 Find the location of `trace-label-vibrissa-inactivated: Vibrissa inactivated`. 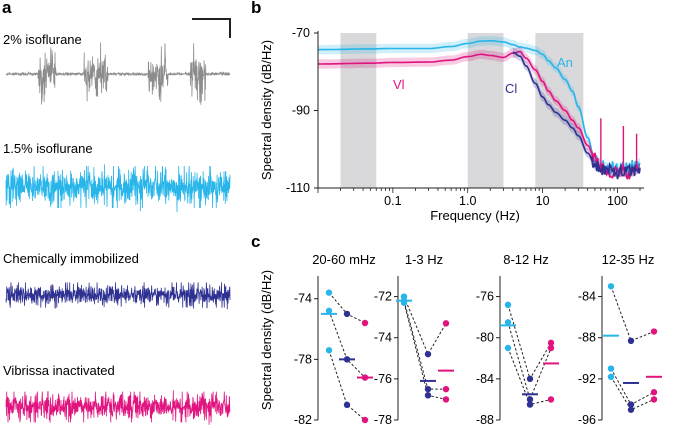

trace-label-vibrissa-inactivated: Vibrissa inactivated is located at coordinates (59, 370).